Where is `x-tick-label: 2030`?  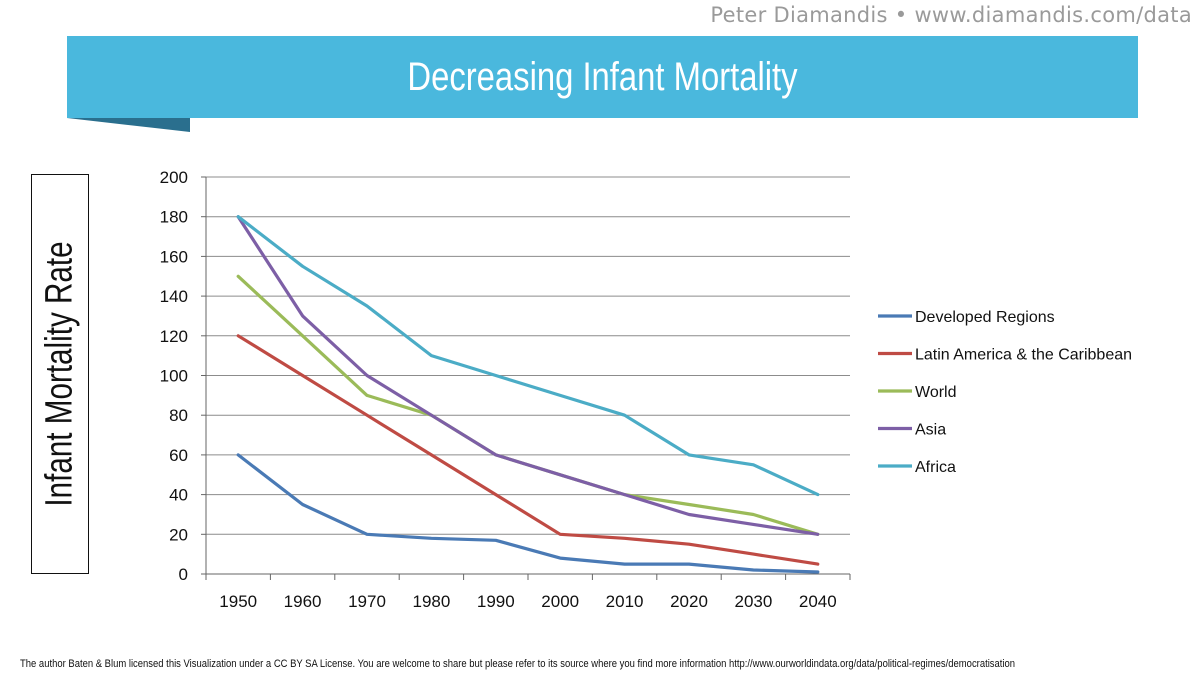
x-tick-label: 2030 is located at coordinates (753, 601).